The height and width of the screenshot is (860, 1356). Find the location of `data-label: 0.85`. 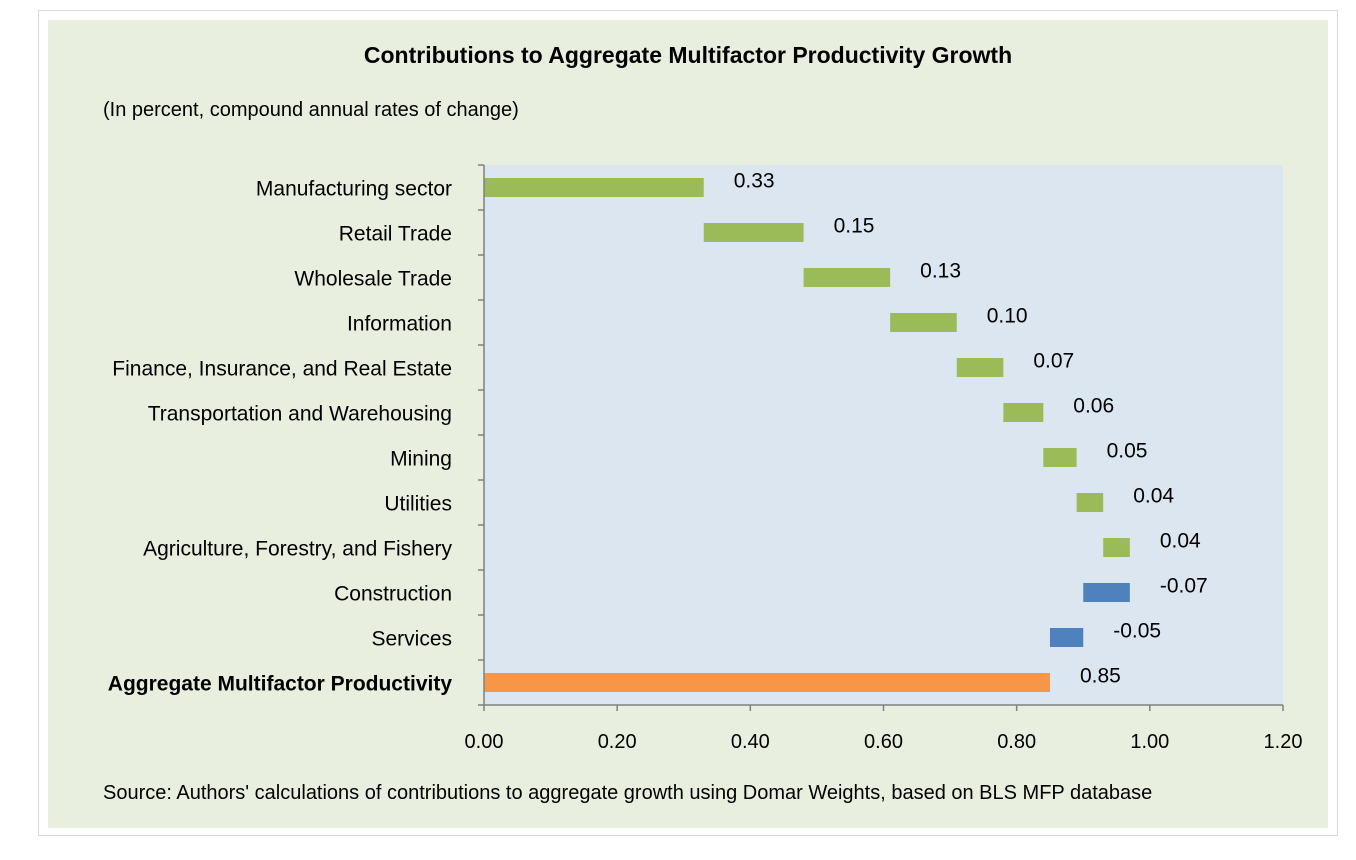

data-label: 0.85 is located at coordinates (1100, 676).